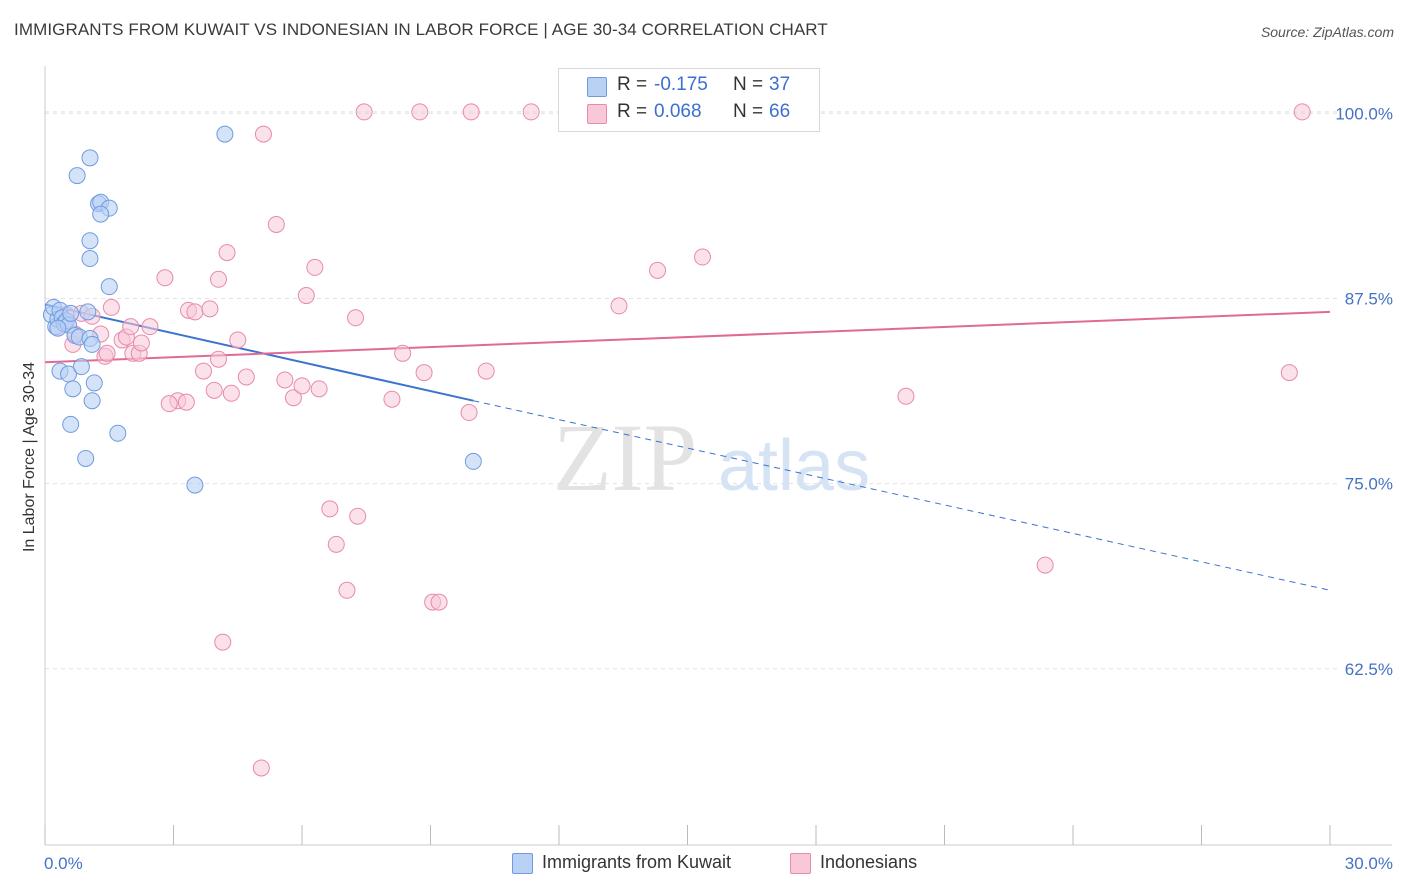  What do you see at coordinates (800, 863) in the screenshot?
I see `bottom-legend-swatch-indonesians` at bounding box center [800, 863].